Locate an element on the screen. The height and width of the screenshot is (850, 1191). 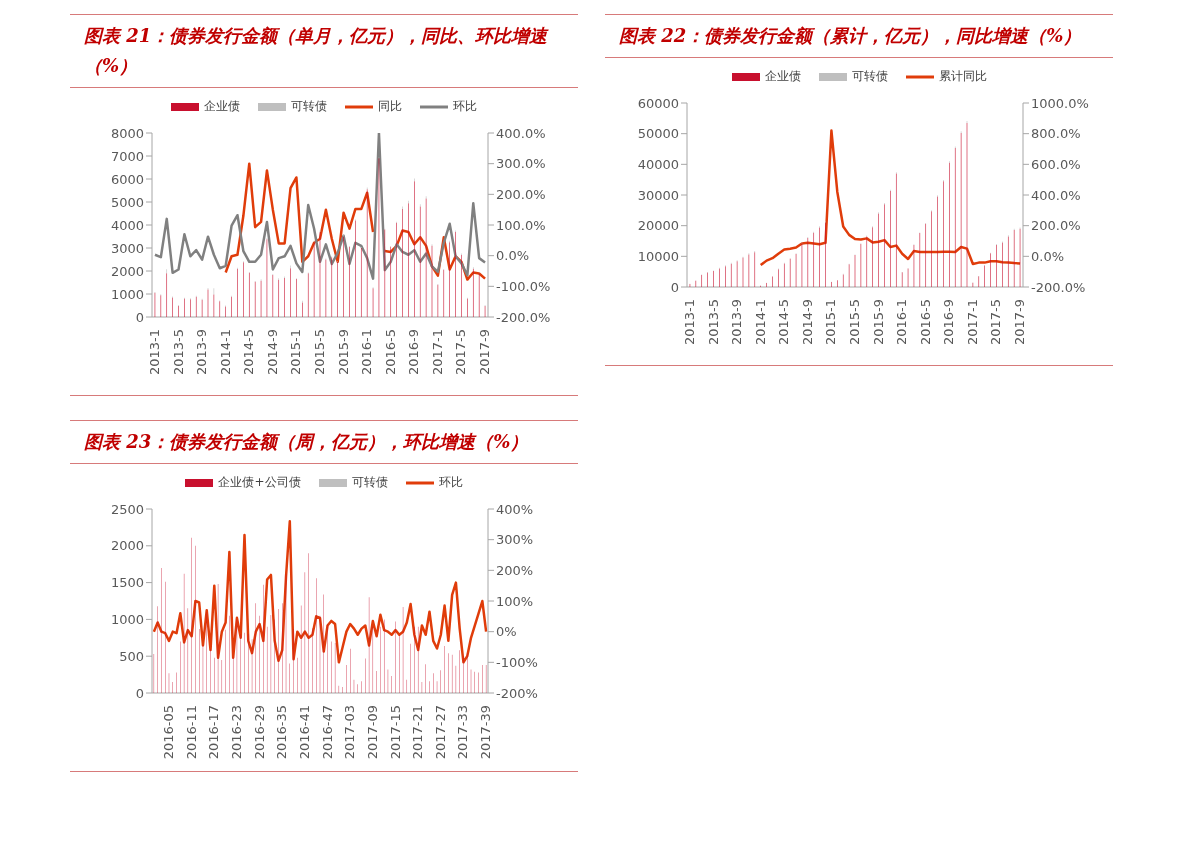
chart-title: 图表 23：债券发行金额（周，亿元），环比增速（%） is located at coordinates (324, 442).